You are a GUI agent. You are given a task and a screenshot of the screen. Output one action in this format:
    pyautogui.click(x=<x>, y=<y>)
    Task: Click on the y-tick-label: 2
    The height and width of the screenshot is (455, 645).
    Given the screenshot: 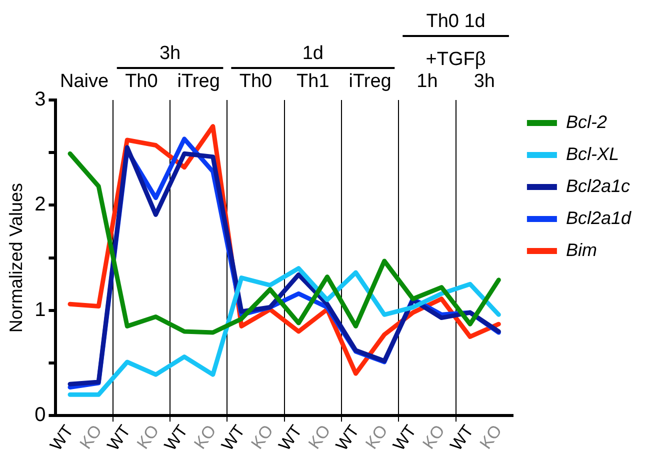 What is the action you would take?
    pyautogui.click(x=40, y=205)
    